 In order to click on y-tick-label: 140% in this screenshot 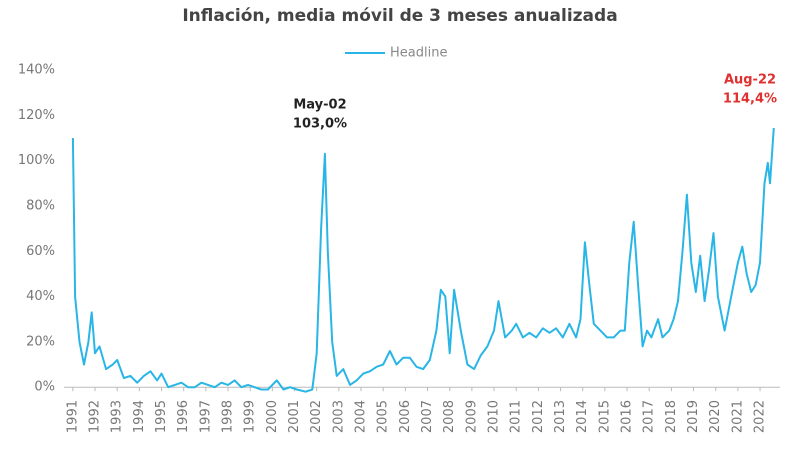, I will do `click(36, 70)`.